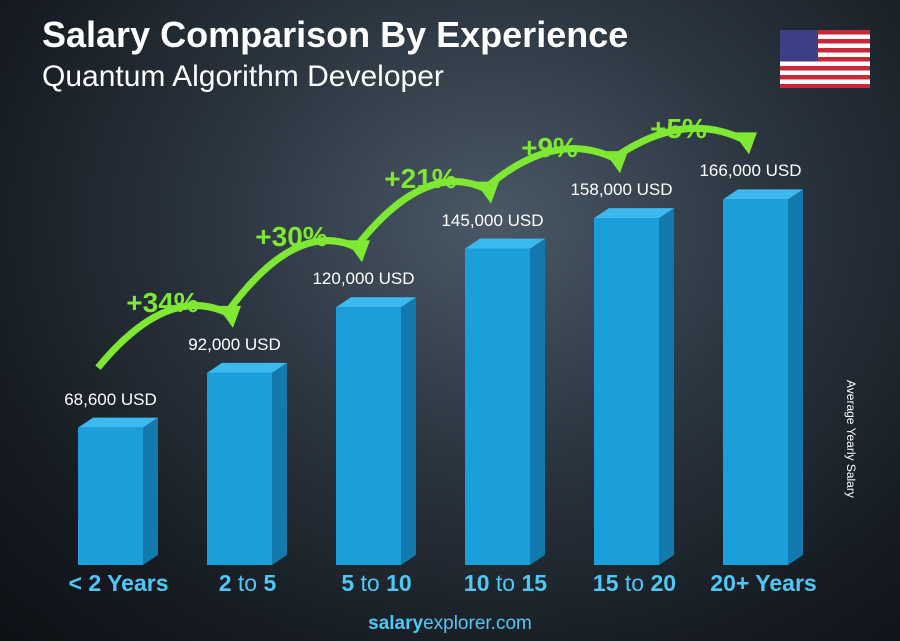  I want to click on category-label: 5 to 10, so click(376, 583).